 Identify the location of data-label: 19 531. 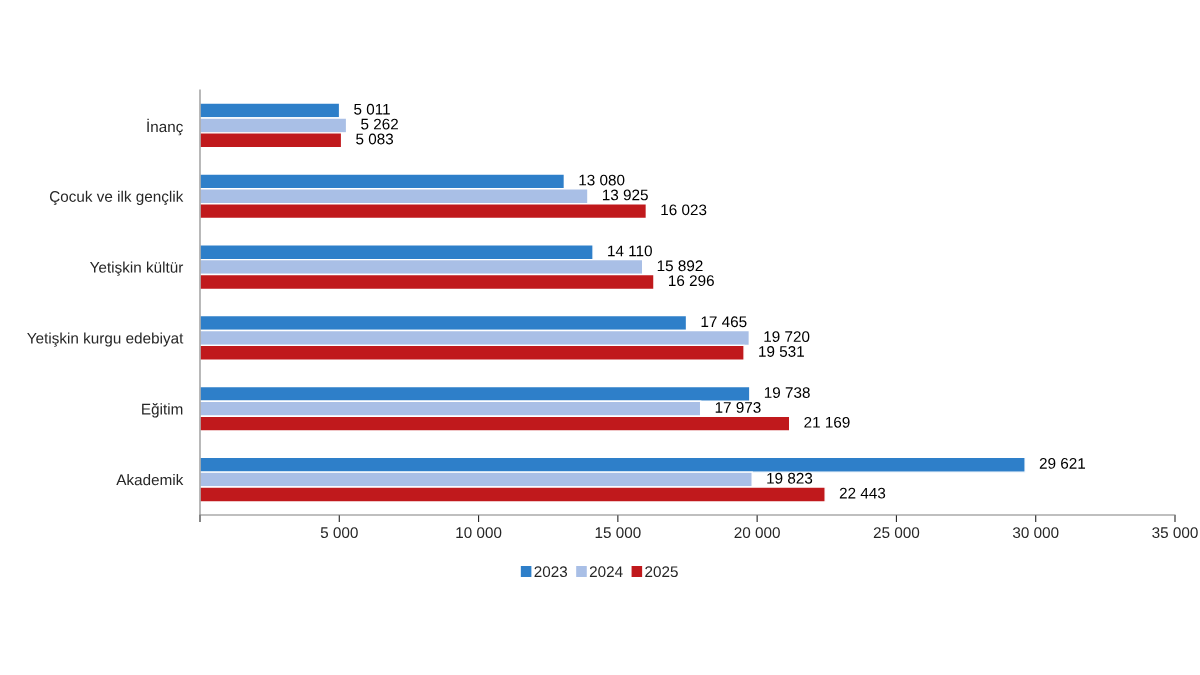
(781, 351).